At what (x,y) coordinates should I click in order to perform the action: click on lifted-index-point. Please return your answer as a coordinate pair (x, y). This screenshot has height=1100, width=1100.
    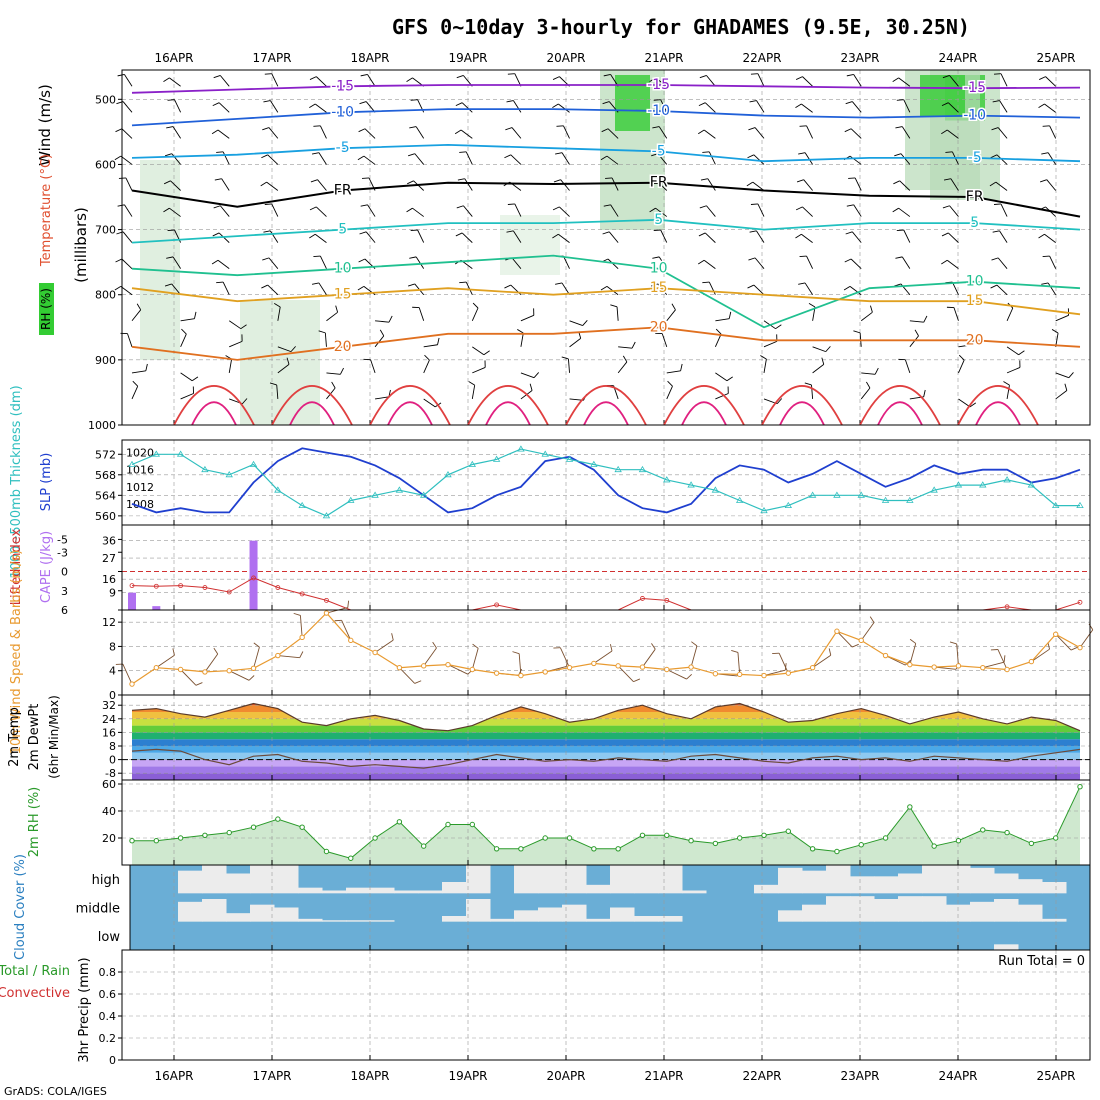
    Looking at the image, I should click on (132, 586).